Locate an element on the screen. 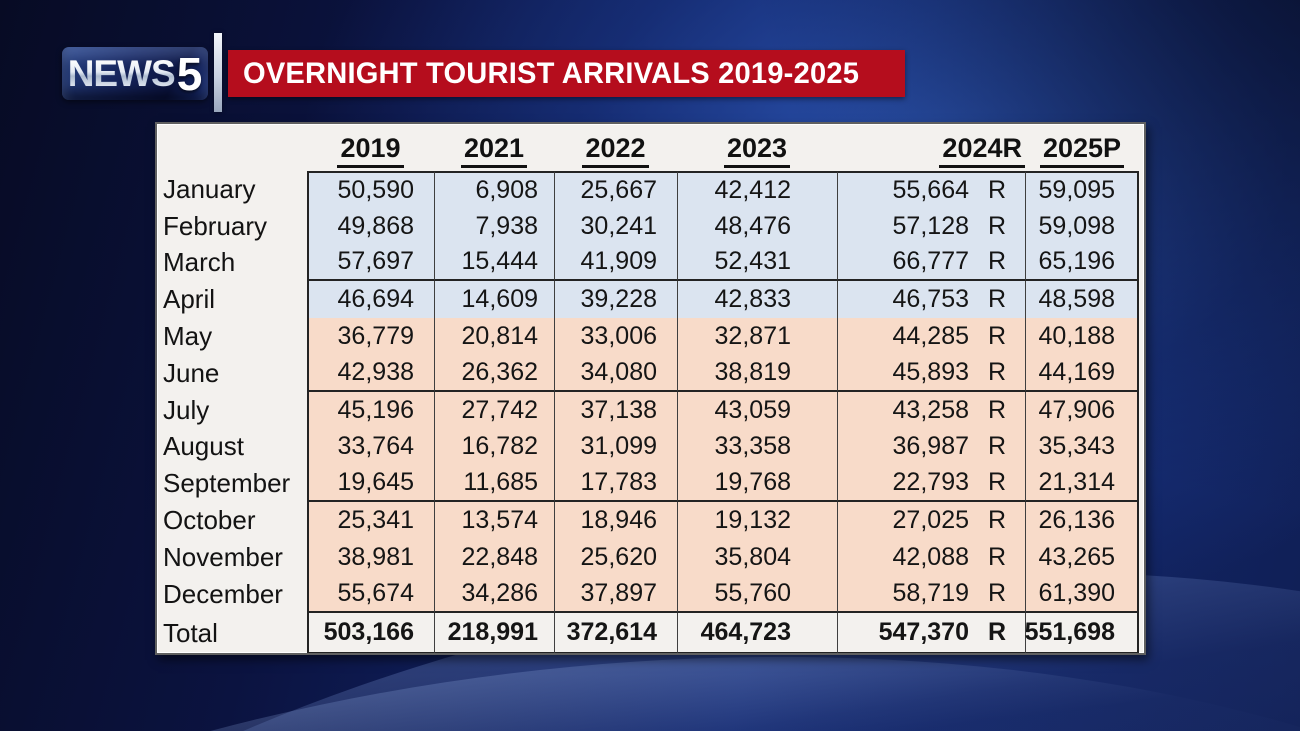 The height and width of the screenshot is (731, 1300). column-header-2024R: 2024R is located at coordinates (931, 148).